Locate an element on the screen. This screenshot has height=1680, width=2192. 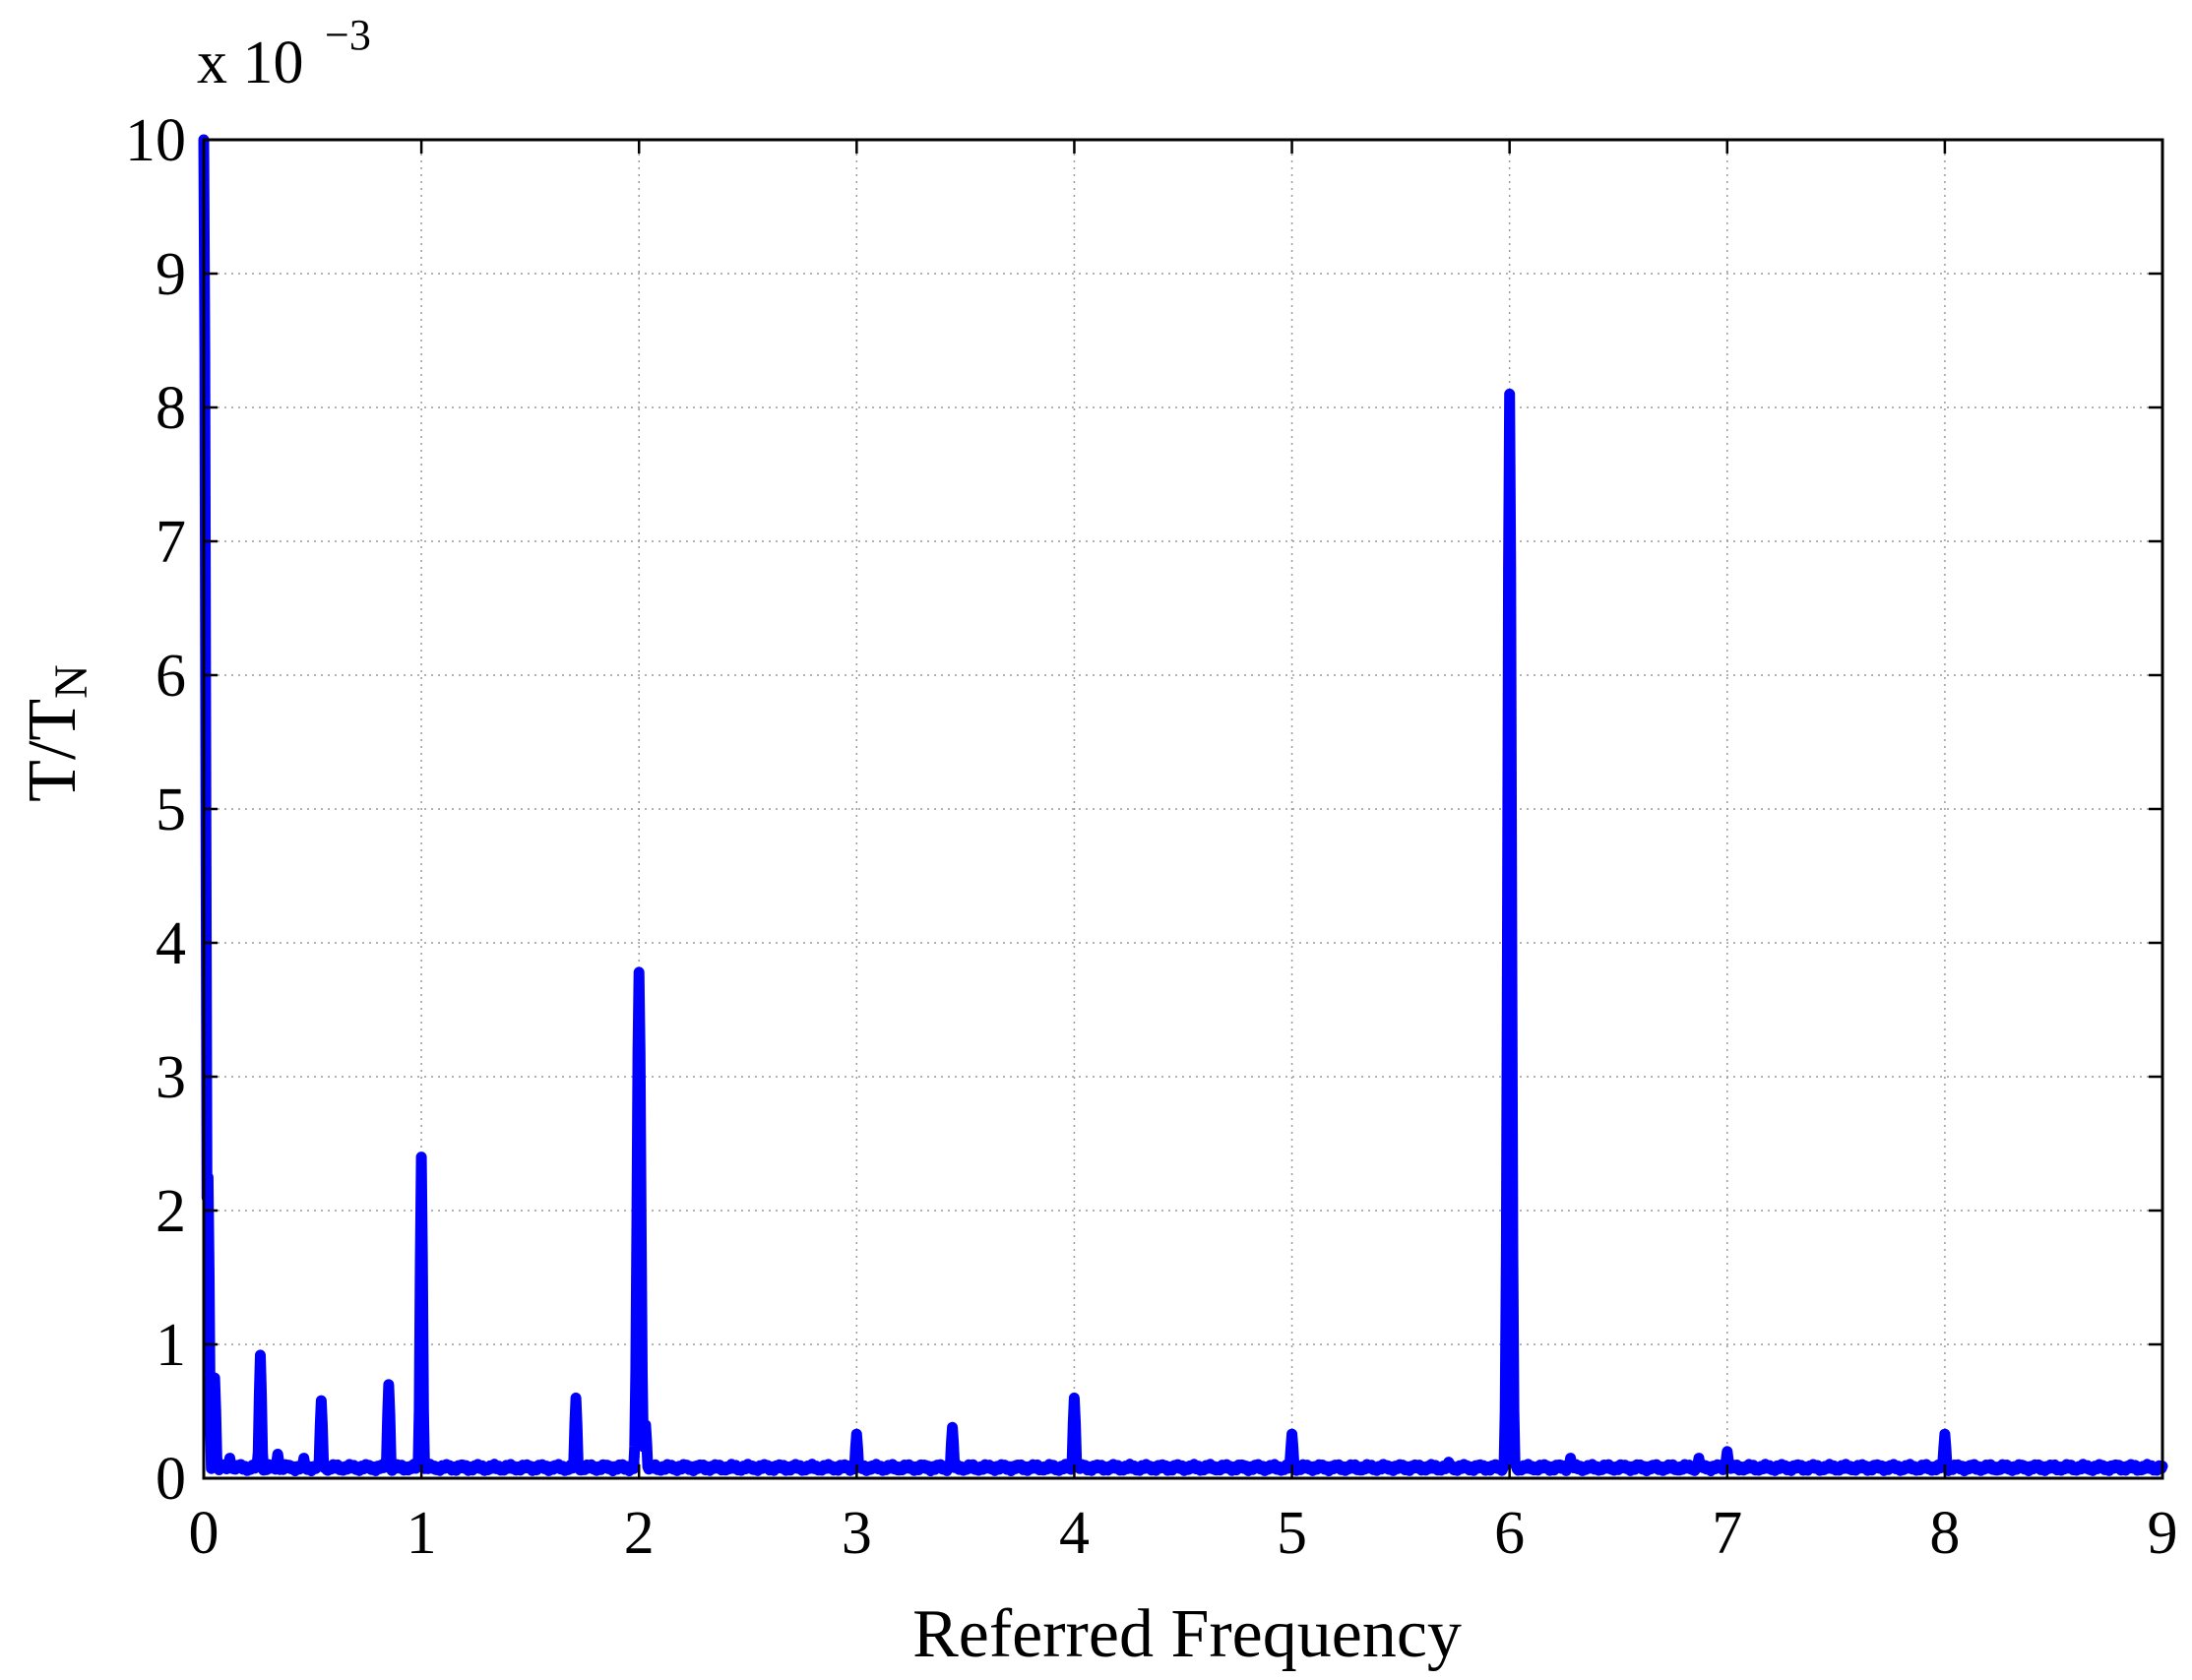
y-scale-exponent: −3 is located at coordinates (348, 35).